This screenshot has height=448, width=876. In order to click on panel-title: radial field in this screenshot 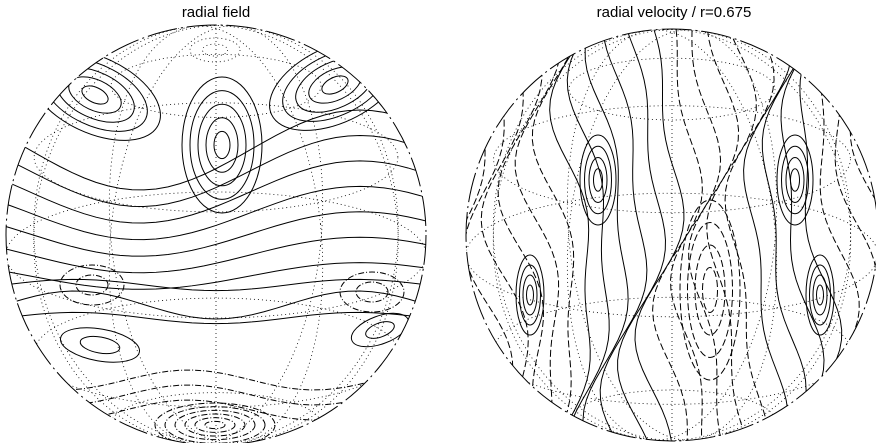, I will do `click(216, 12)`.